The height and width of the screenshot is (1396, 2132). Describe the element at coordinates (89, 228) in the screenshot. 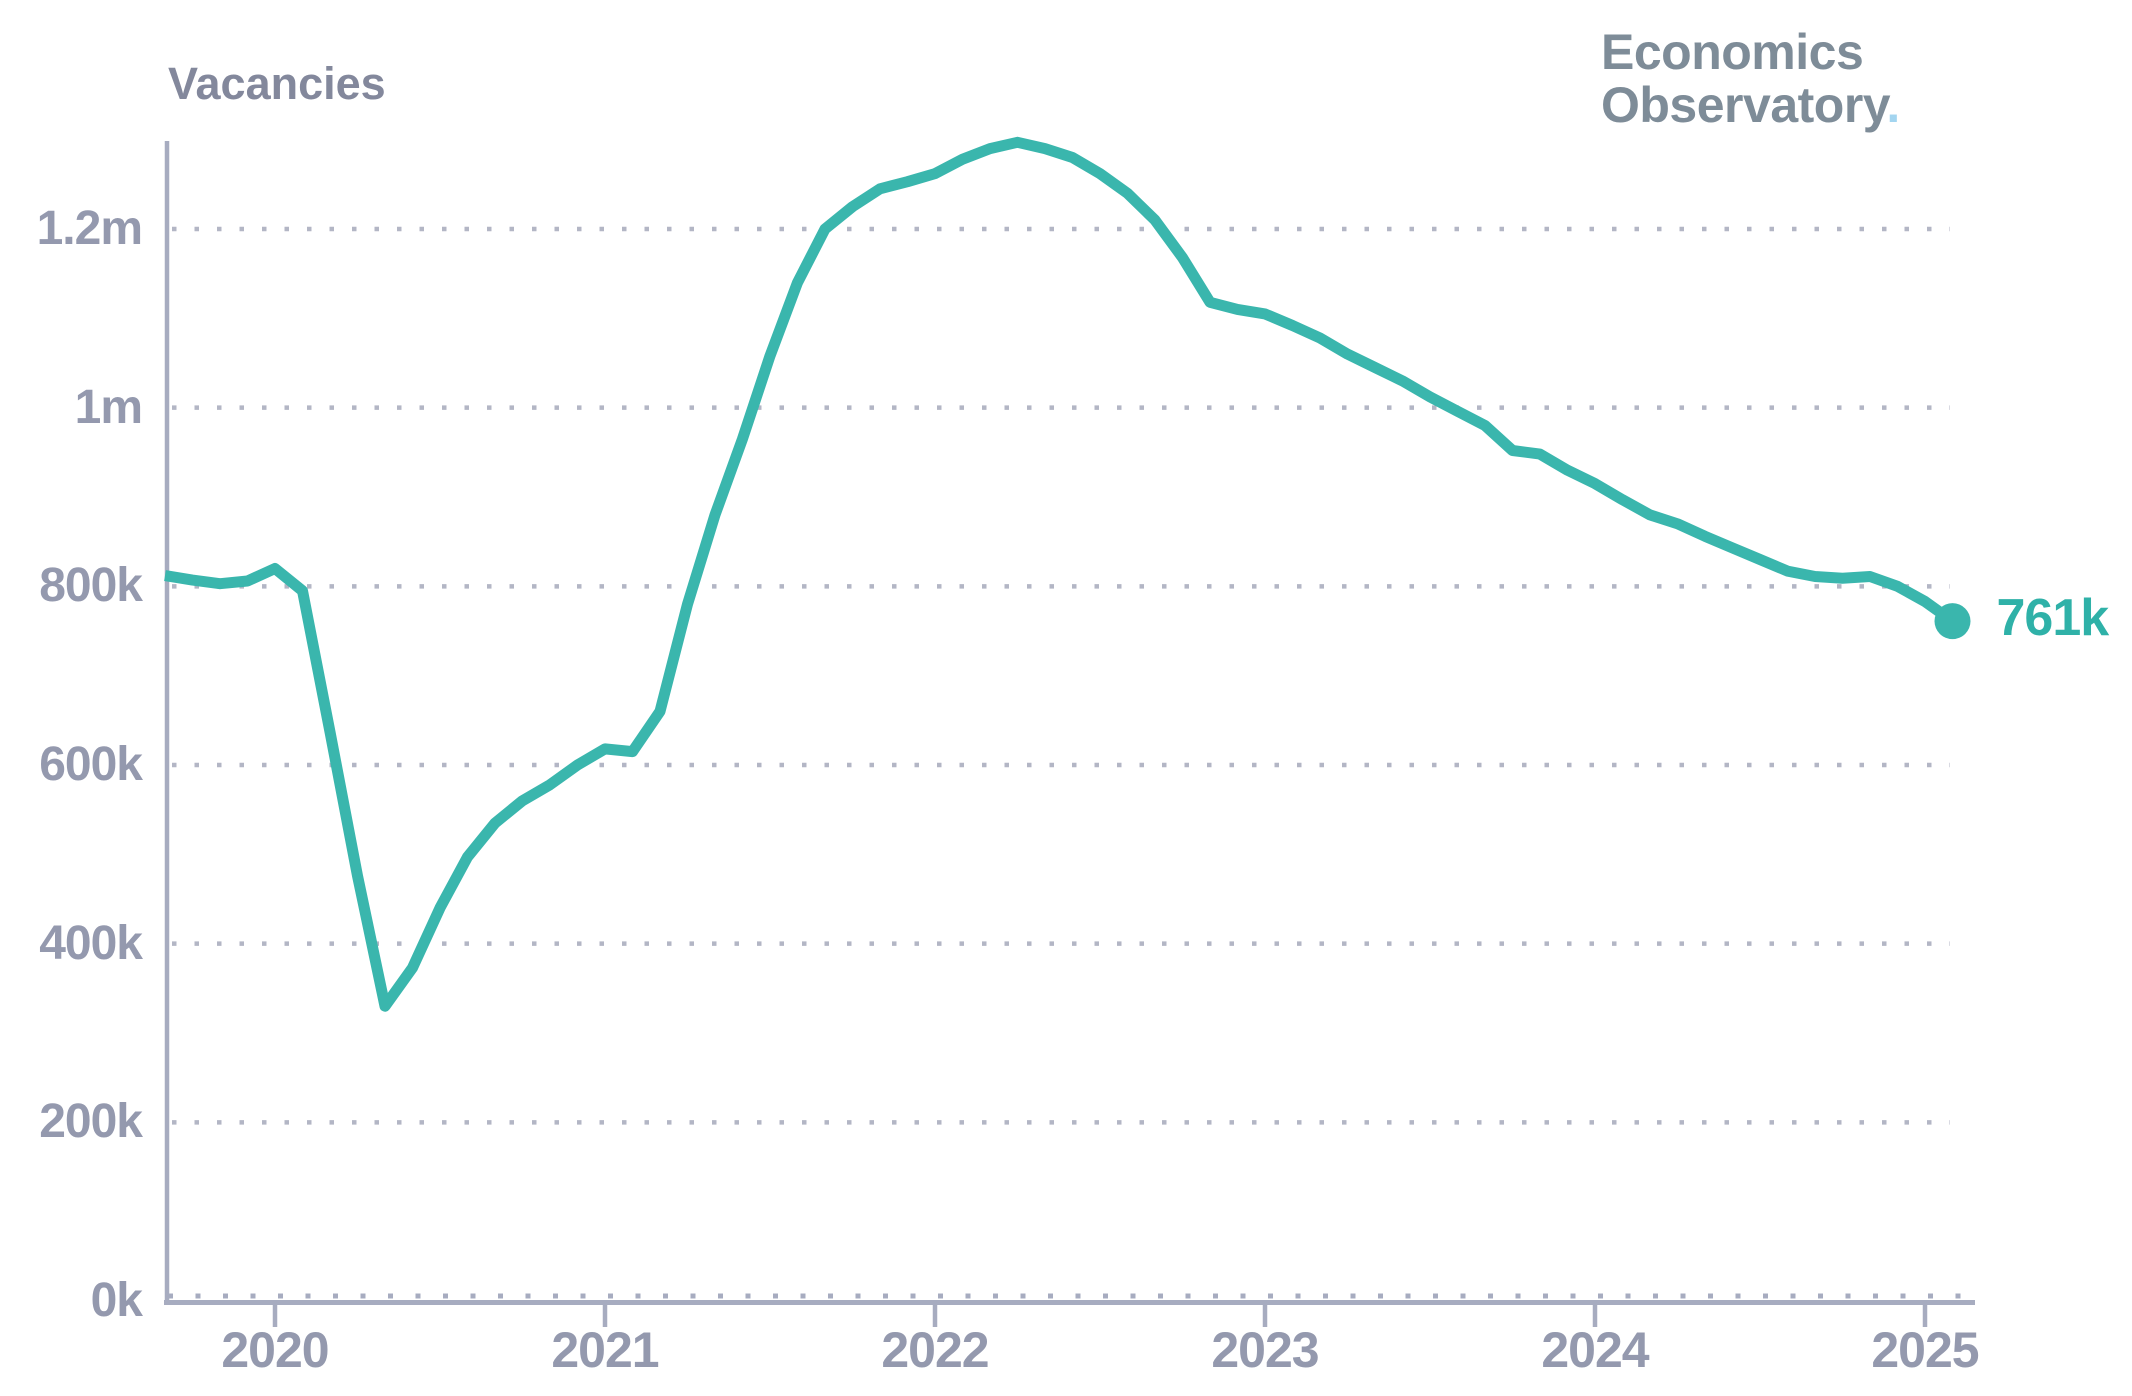

I see `y-tick-label-1-2m: 1.2m` at that location.